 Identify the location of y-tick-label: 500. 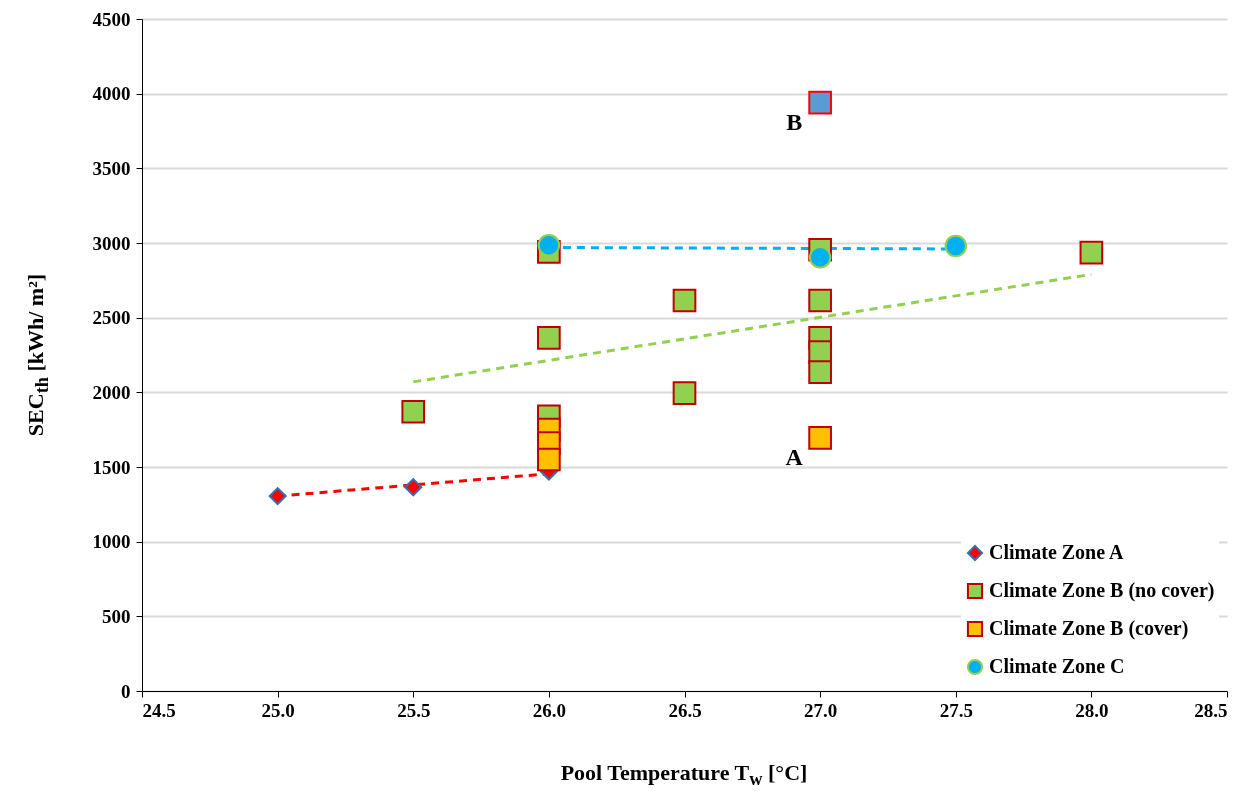
(116, 616).